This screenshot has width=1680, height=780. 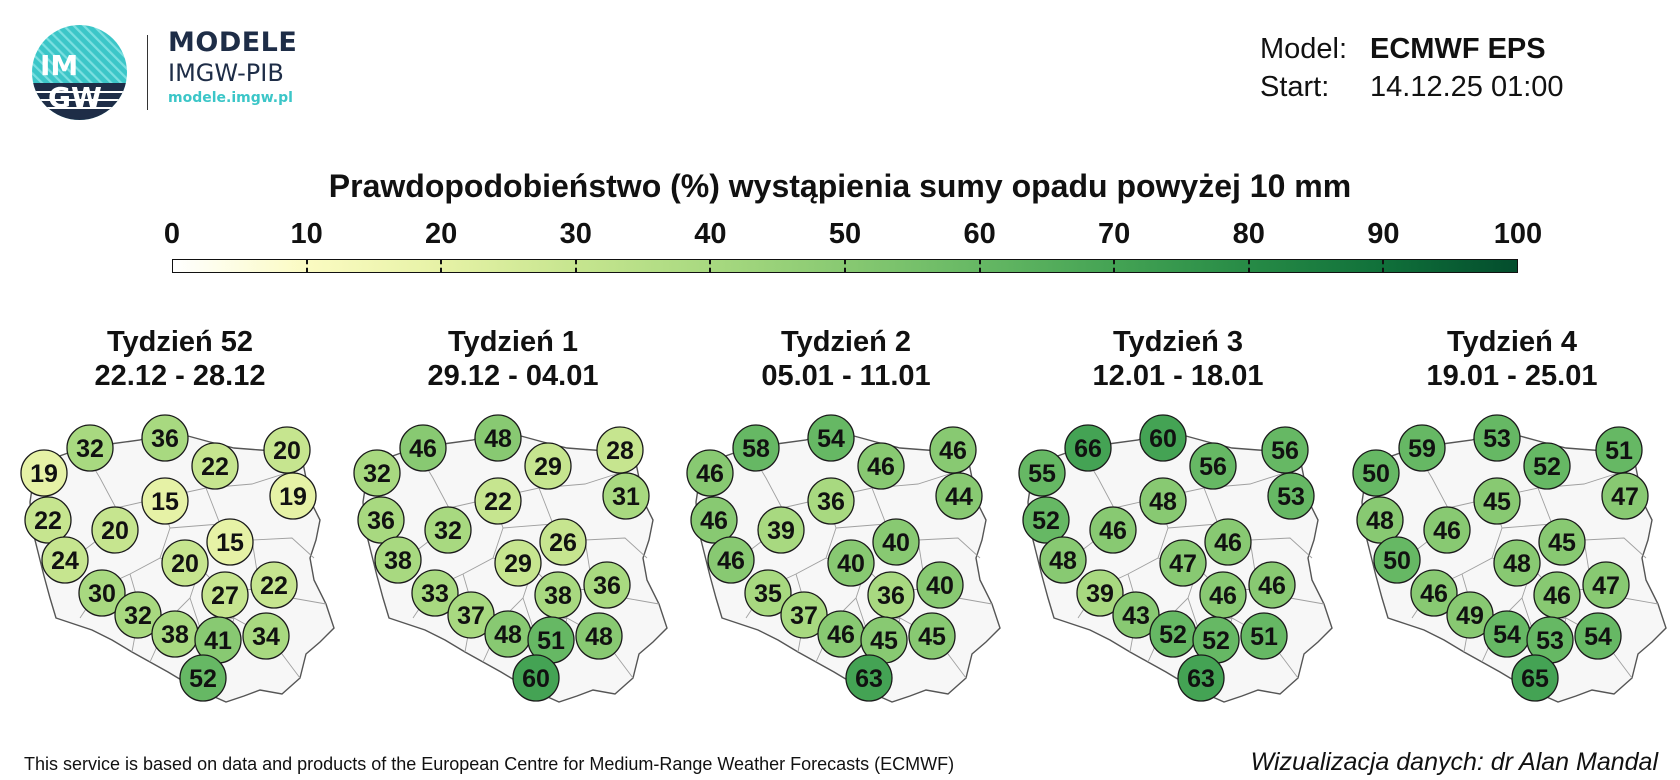 What do you see at coordinates (1175, 558) in the screenshot?
I see `poland-map: 66 60 55 56 56 48 52 46 53 48 47 46 39 46 46 43 52 52 51 63` at bounding box center [1175, 558].